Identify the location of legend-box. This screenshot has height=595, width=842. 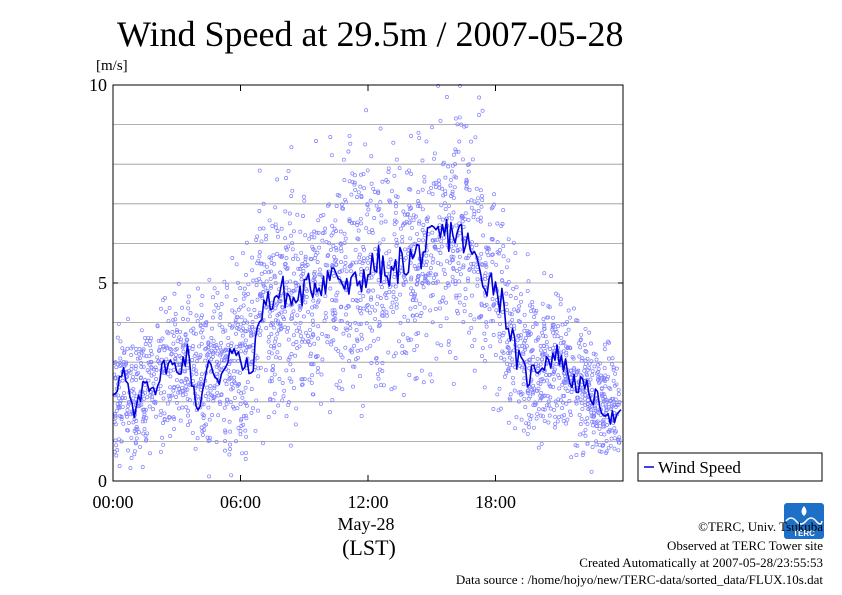
(730, 467).